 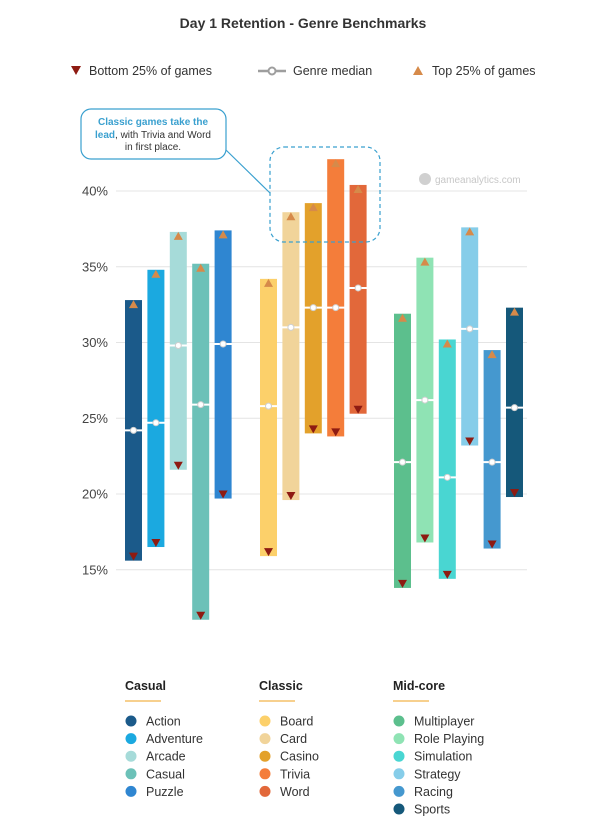 What do you see at coordinates (248, 171) in the screenshot?
I see `callout-connector` at bounding box center [248, 171].